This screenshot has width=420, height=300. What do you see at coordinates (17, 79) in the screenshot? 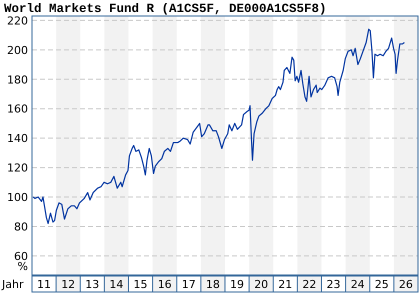
I see `y-tick-label: 180` at bounding box center [17, 79].